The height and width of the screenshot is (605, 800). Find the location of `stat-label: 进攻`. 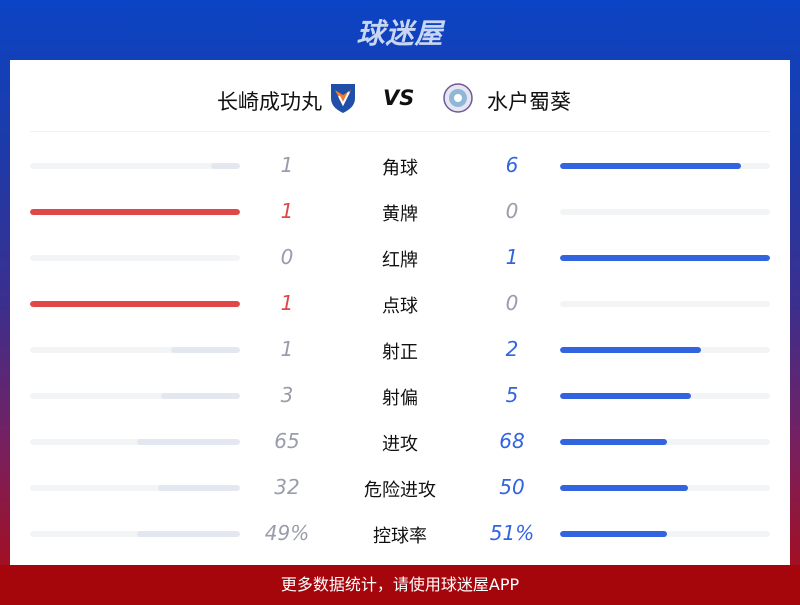

stat-label: 进攻 is located at coordinates (400, 444).